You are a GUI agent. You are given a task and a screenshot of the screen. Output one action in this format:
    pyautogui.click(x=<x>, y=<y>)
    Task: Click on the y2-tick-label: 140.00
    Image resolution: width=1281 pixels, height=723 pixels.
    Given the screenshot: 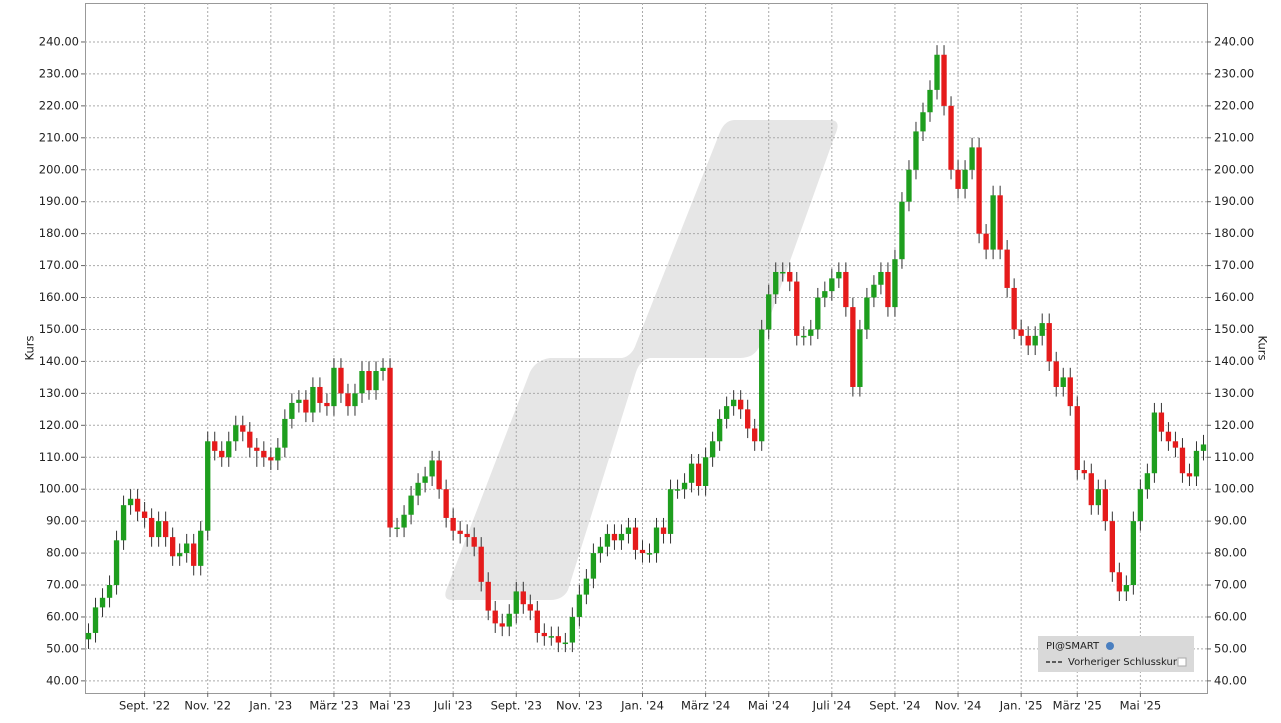 What is the action you would take?
    pyautogui.click(x=1234, y=361)
    